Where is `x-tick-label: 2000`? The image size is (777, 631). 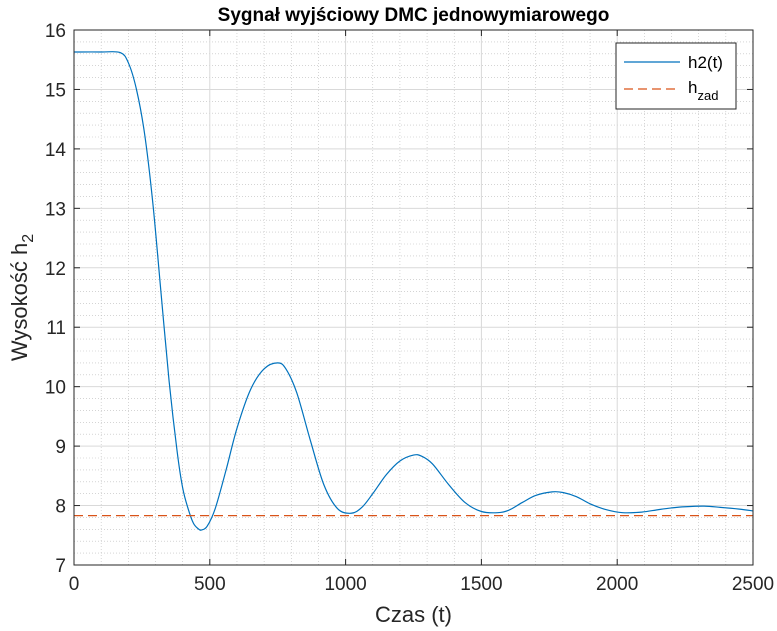 x-tick-label: 2000 is located at coordinates (617, 584).